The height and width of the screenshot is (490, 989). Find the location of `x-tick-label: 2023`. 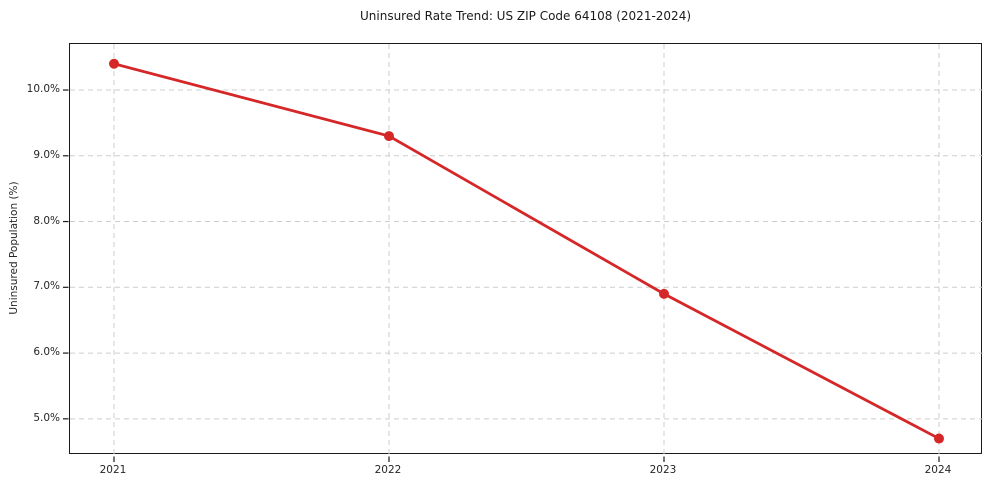

x-tick-label: 2023 is located at coordinates (663, 470).